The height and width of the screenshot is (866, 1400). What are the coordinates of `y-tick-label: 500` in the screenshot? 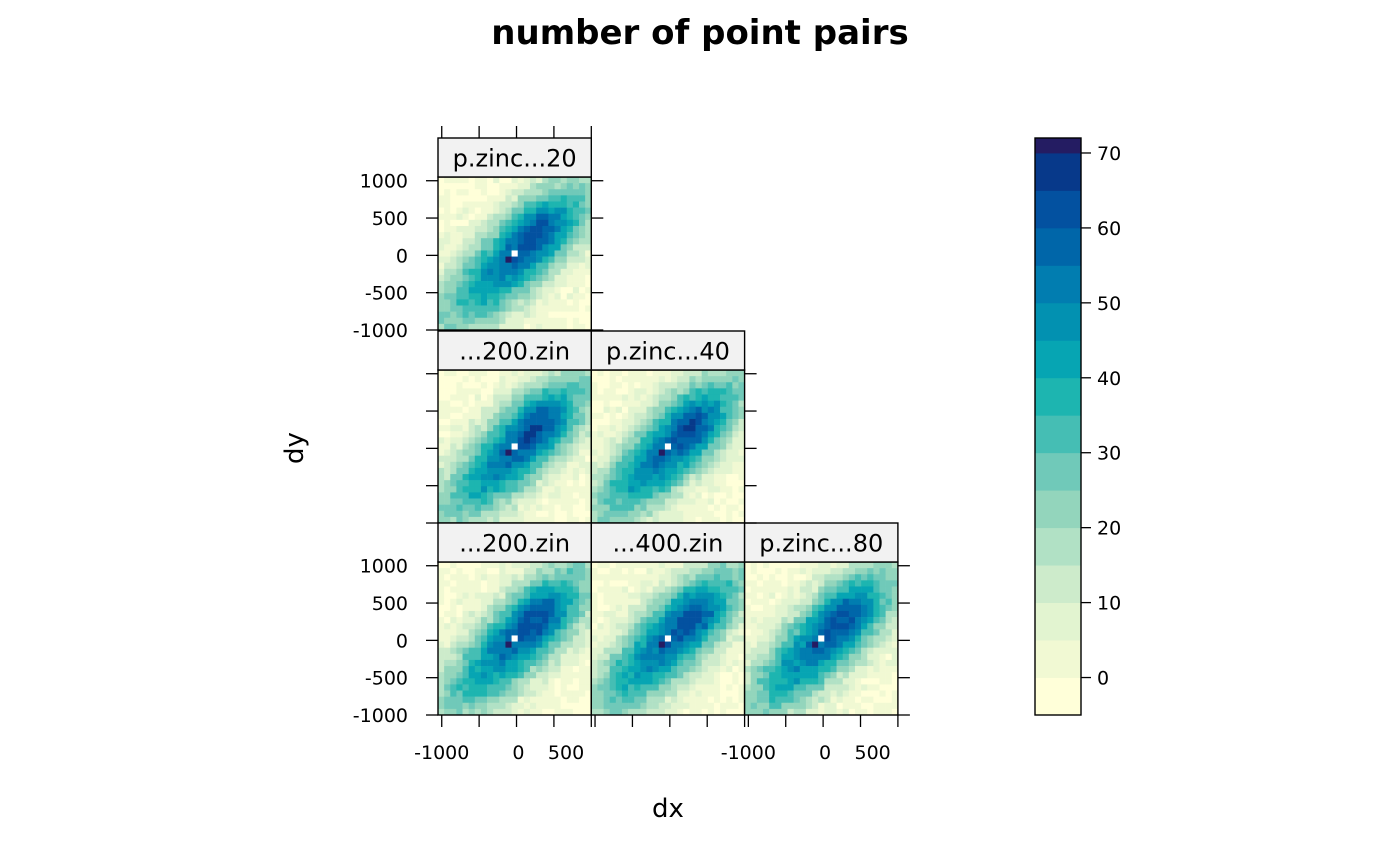 It's located at (390, 604).